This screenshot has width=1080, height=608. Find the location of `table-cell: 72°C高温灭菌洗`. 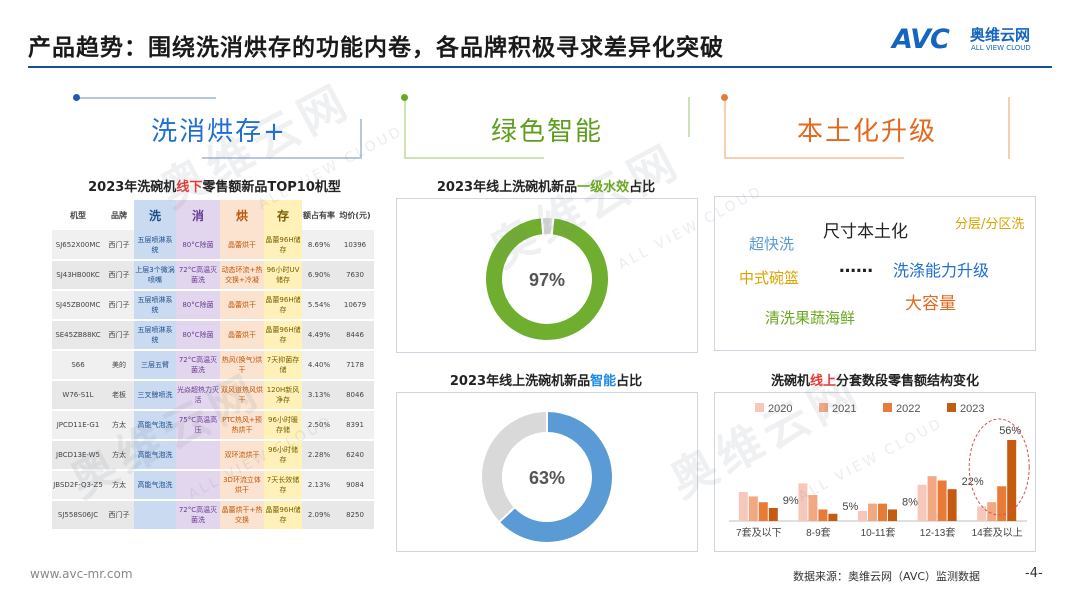

table-cell: 72°C高温灭菌洗 is located at coordinates (198, 365).